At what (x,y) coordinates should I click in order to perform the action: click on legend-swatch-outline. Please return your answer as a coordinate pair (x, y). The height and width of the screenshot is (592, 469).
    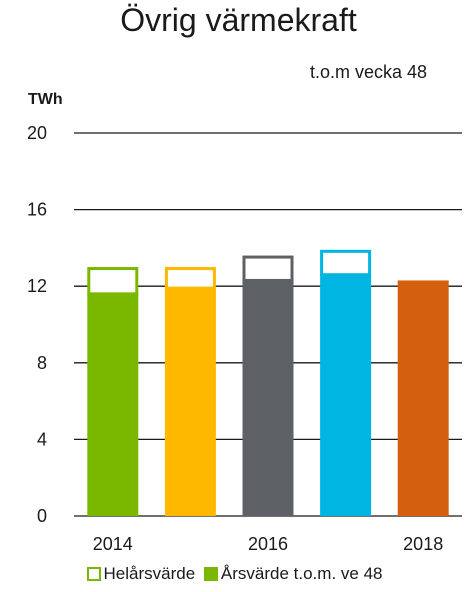
    Looking at the image, I should click on (93, 574).